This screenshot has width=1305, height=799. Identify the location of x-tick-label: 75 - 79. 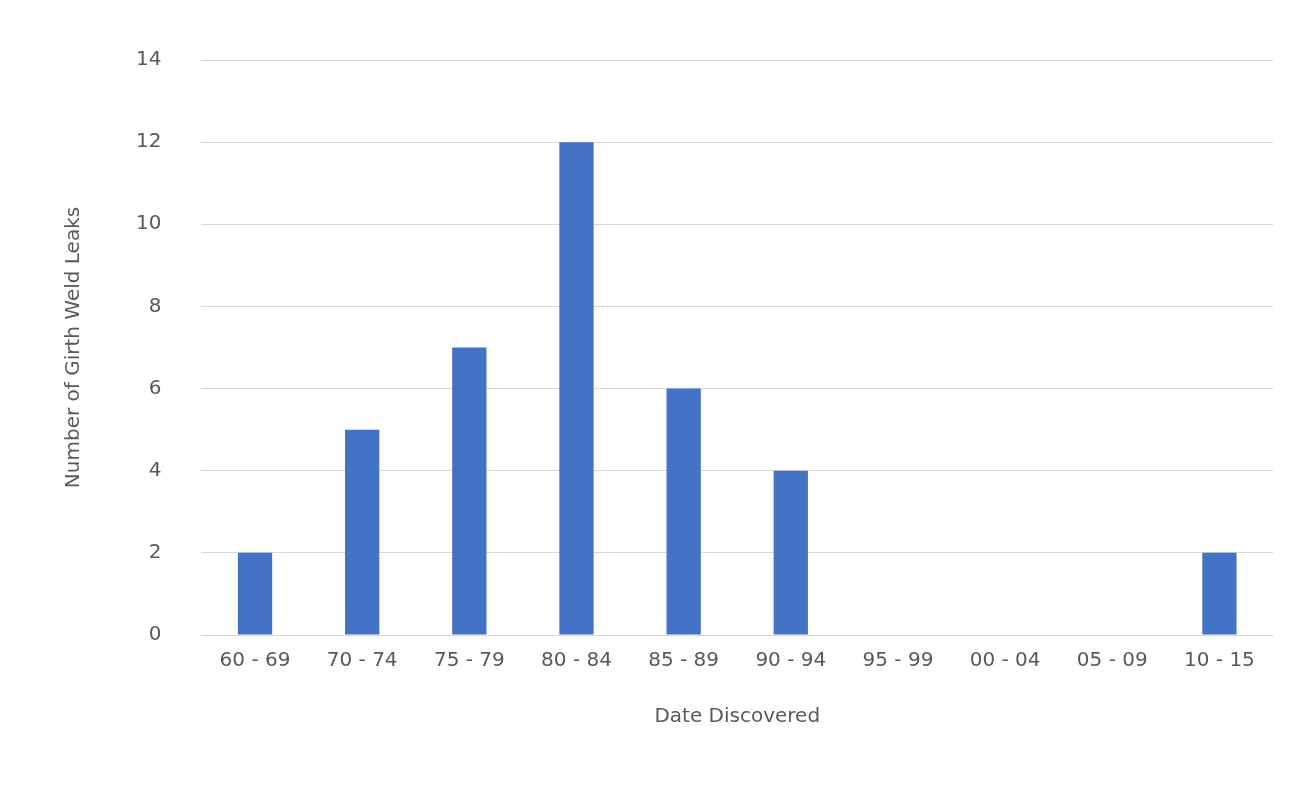
(469, 659).